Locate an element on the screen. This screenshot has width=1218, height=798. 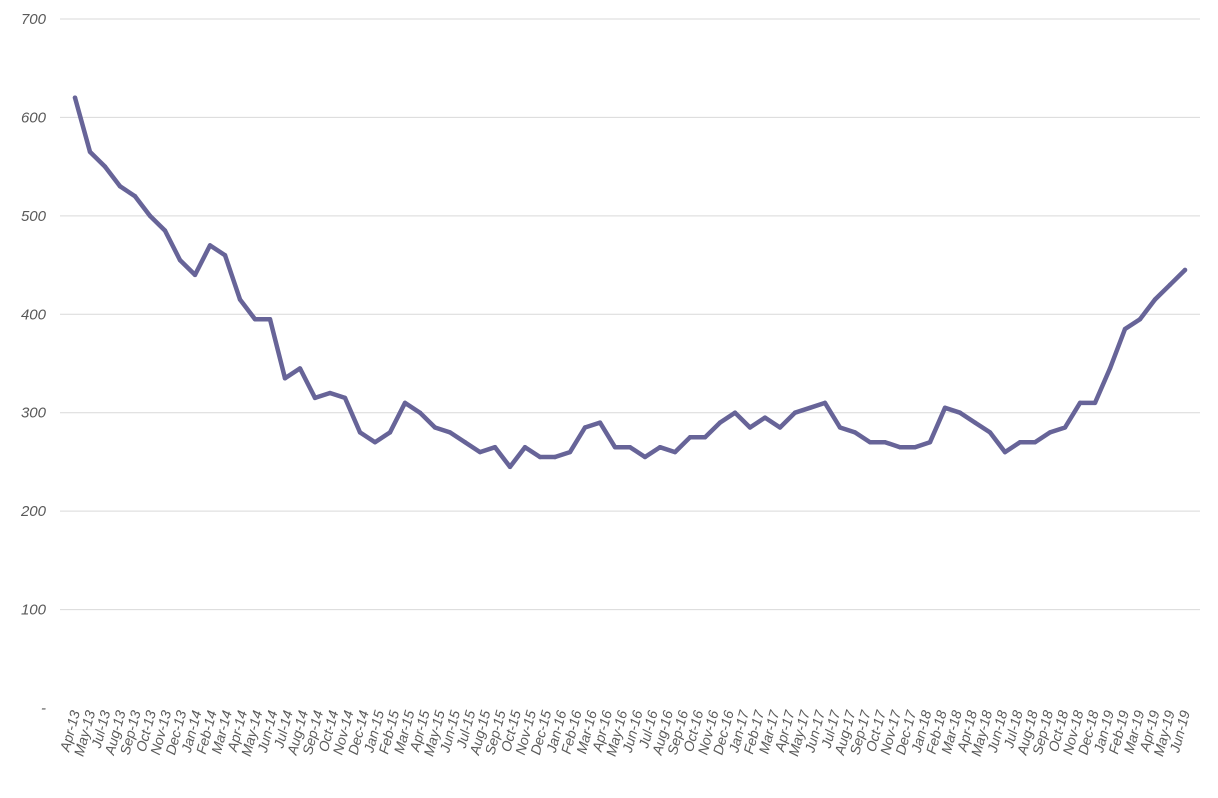
y-tick-label: 500 is located at coordinates (34, 216).